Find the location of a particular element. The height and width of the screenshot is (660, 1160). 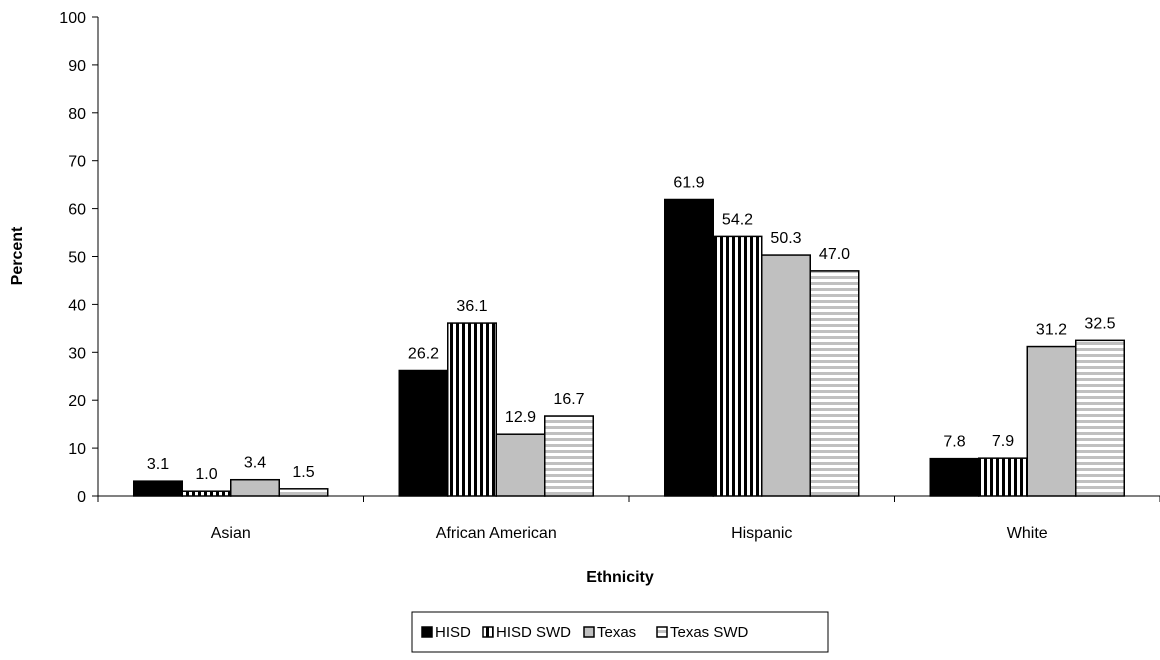

data-label: 47.0 is located at coordinates (834, 254).